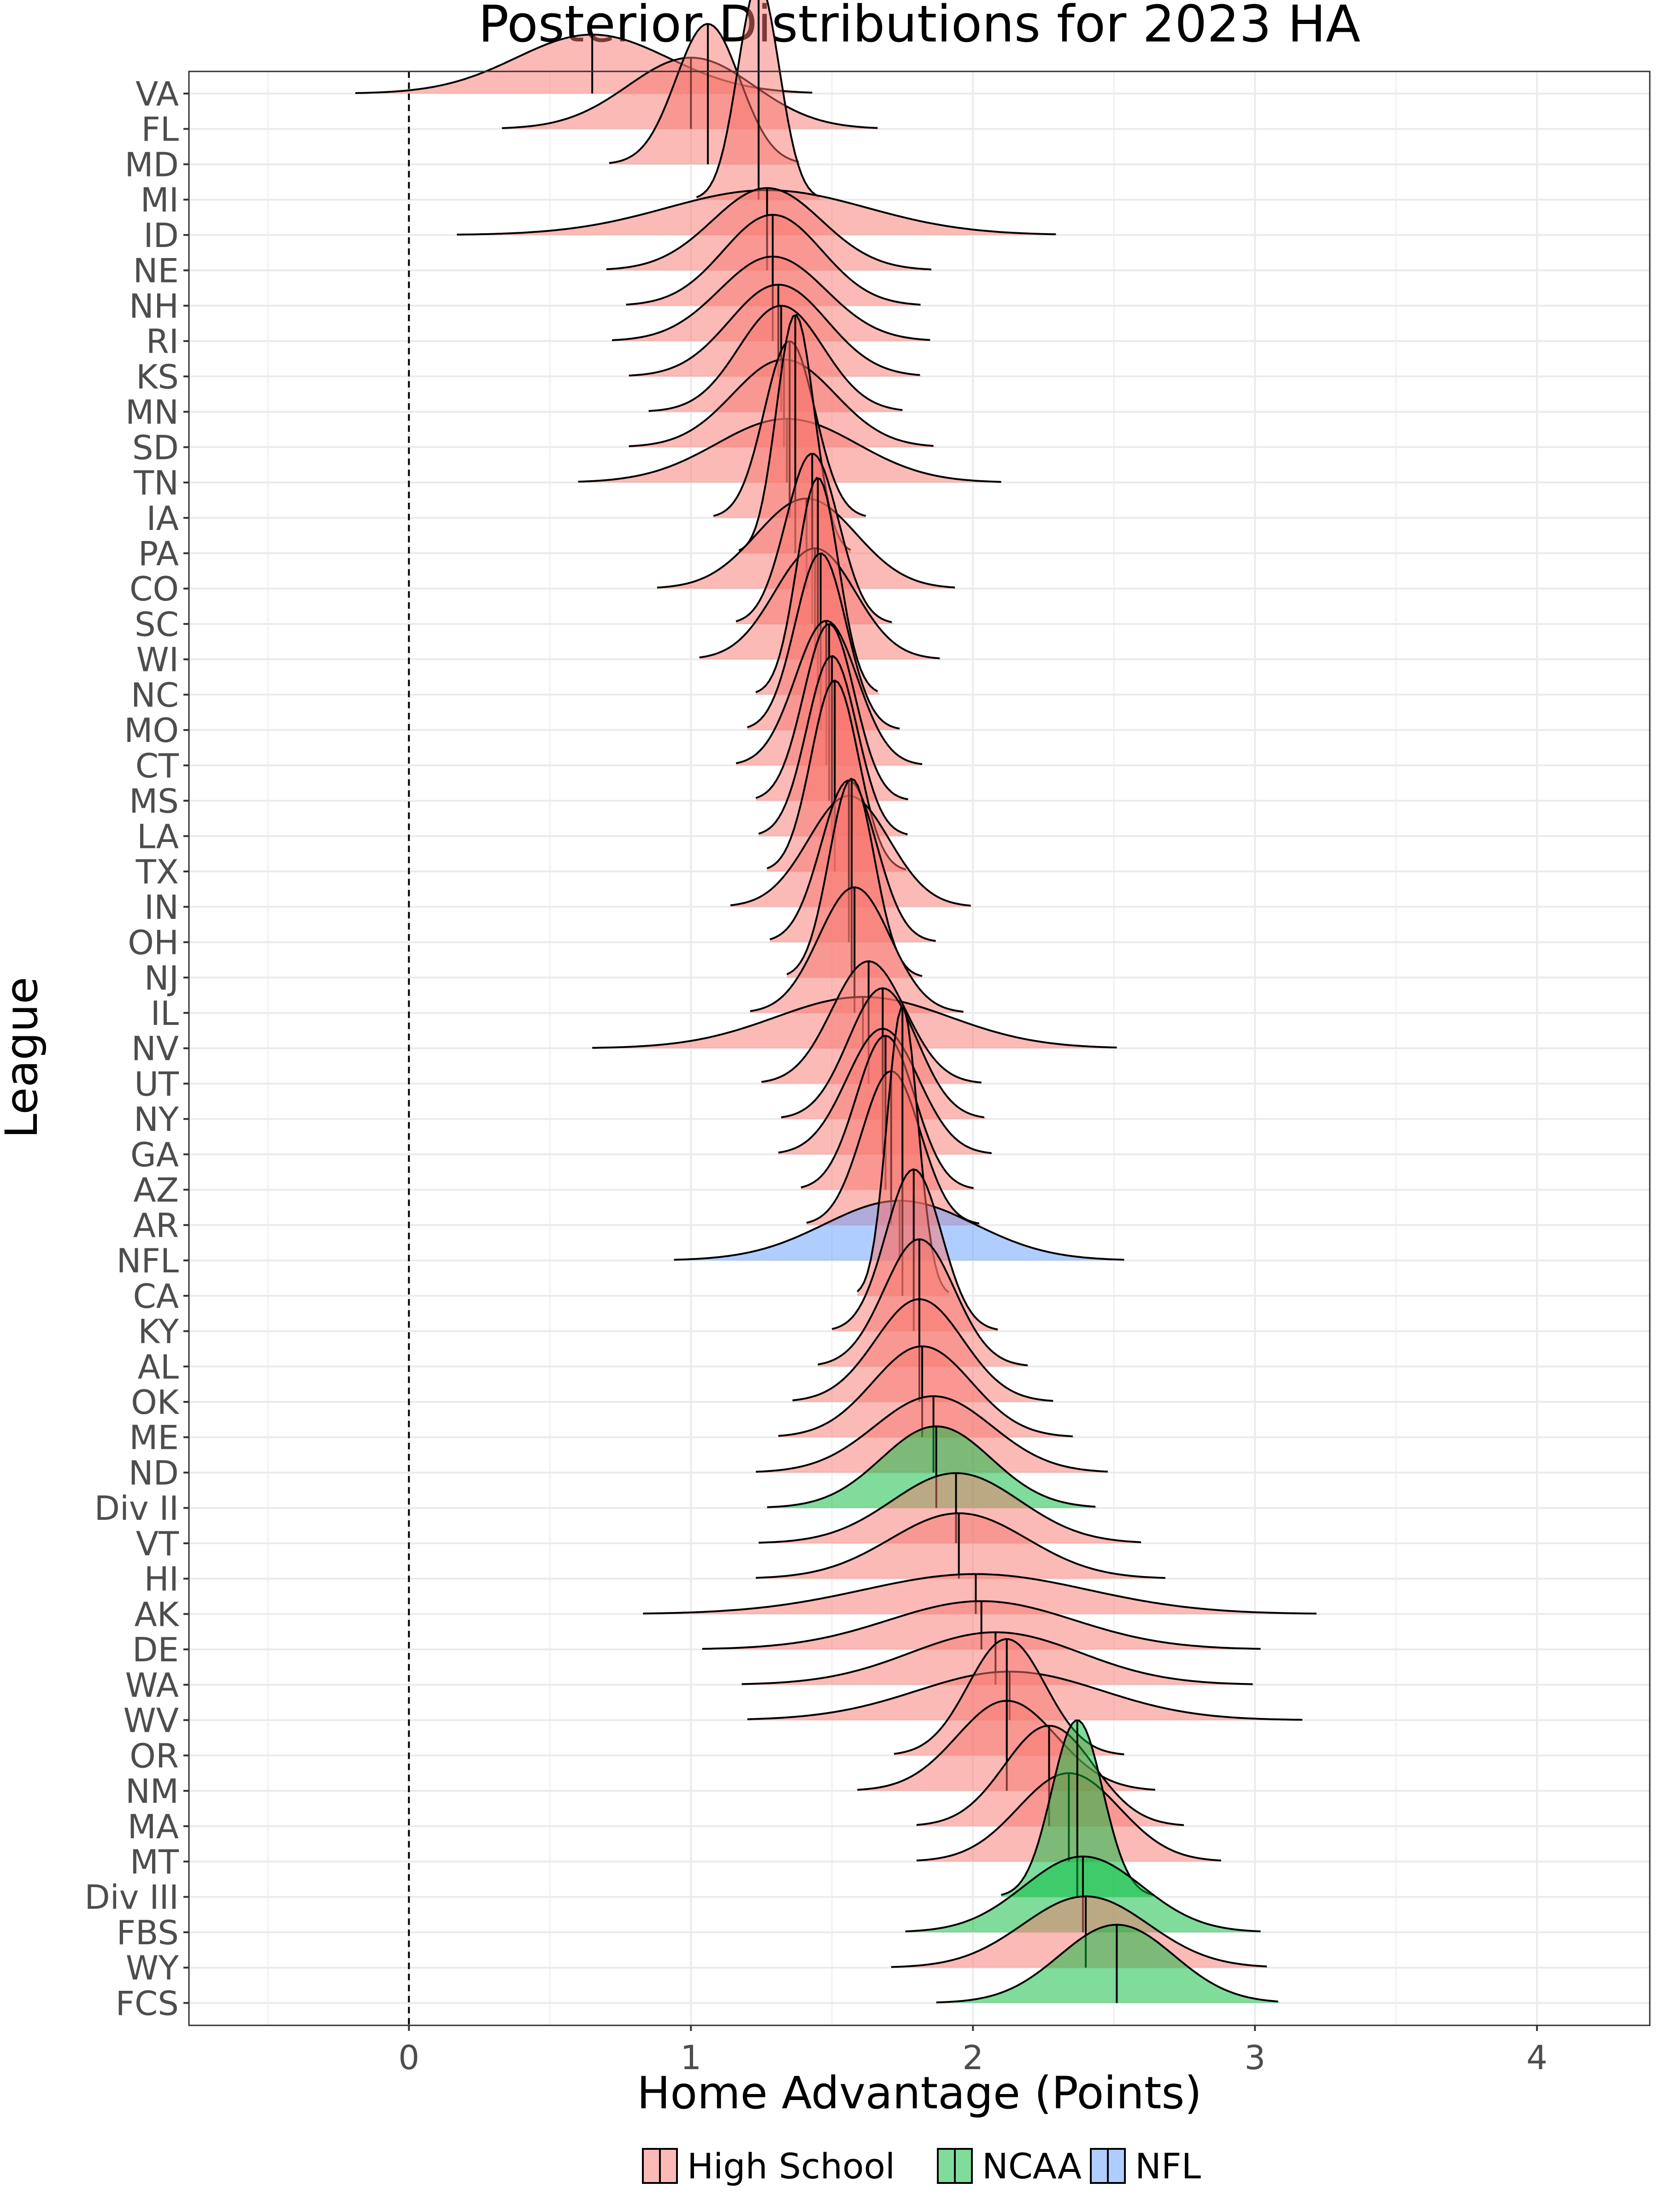 This screenshot has height=2212, width=1659. I want to click on legend-item-ncaa: NCAA, so click(1009, 2166).